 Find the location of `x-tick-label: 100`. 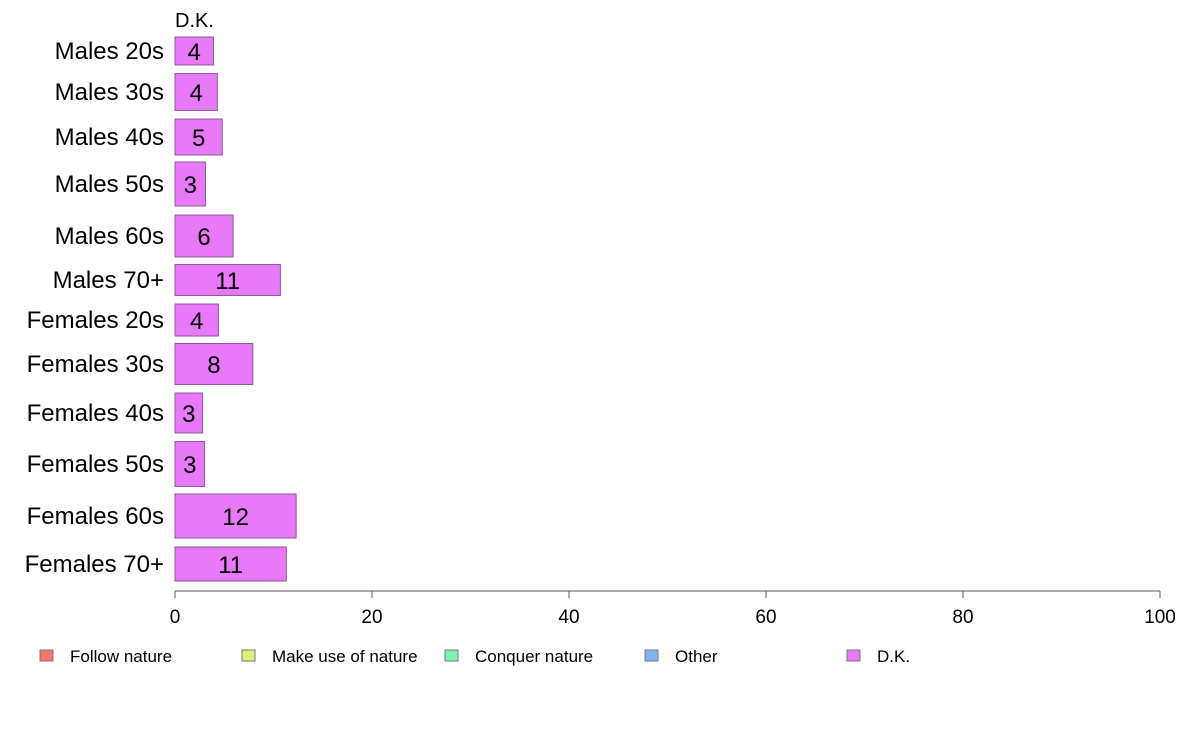

x-tick-label: 100 is located at coordinates (1160, 617).